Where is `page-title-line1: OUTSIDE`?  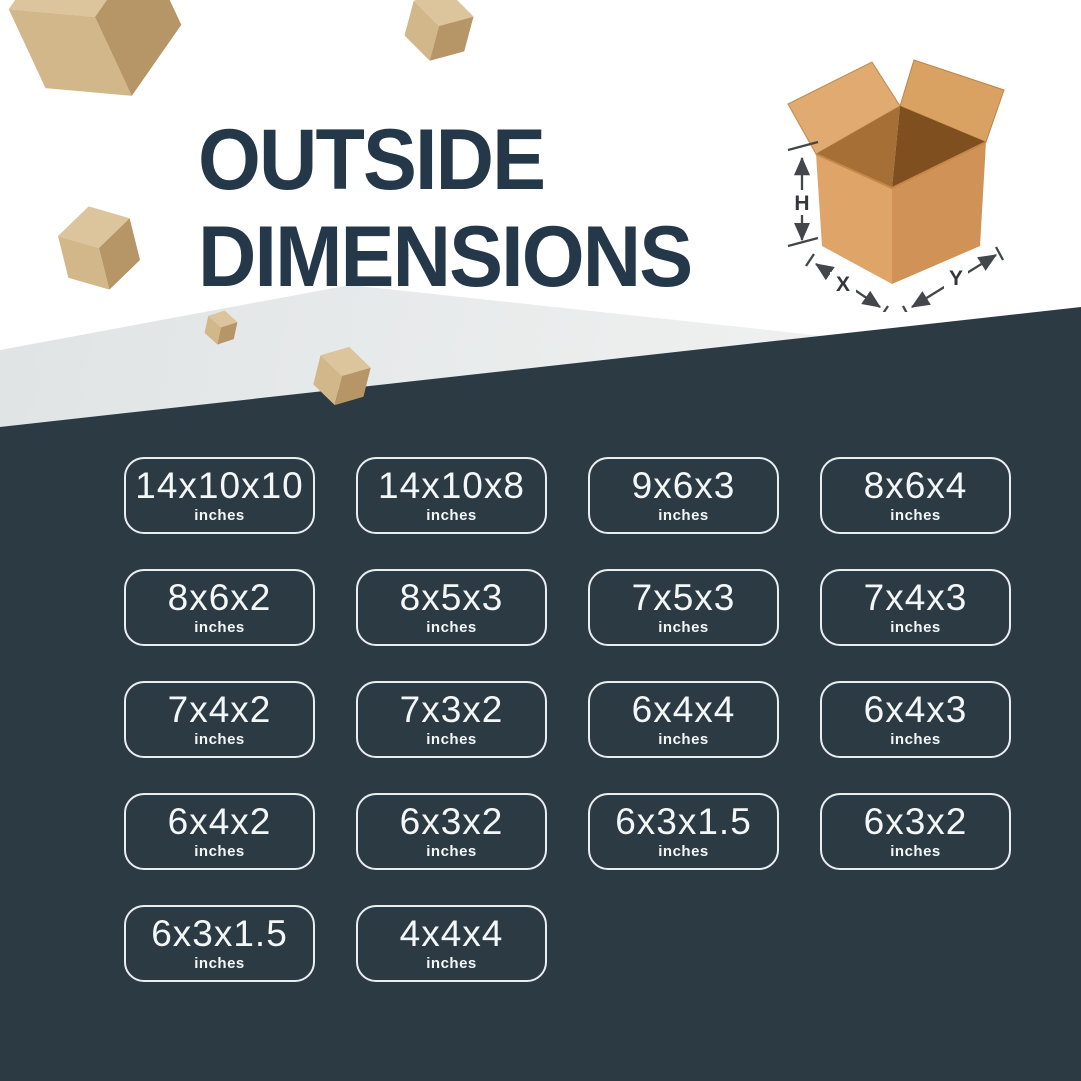
page-title-line1: OUTSIDE is located at coordinates (372, 160).